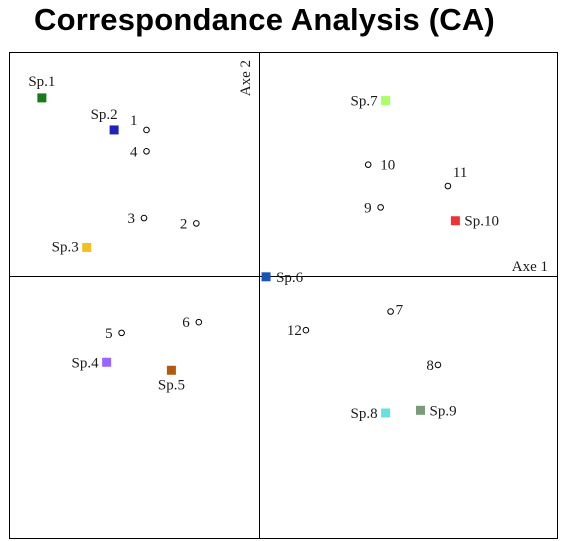  Describe the element at coordinates (368, 208) in the screenshot. I see `site-label-9: 9` at that location.